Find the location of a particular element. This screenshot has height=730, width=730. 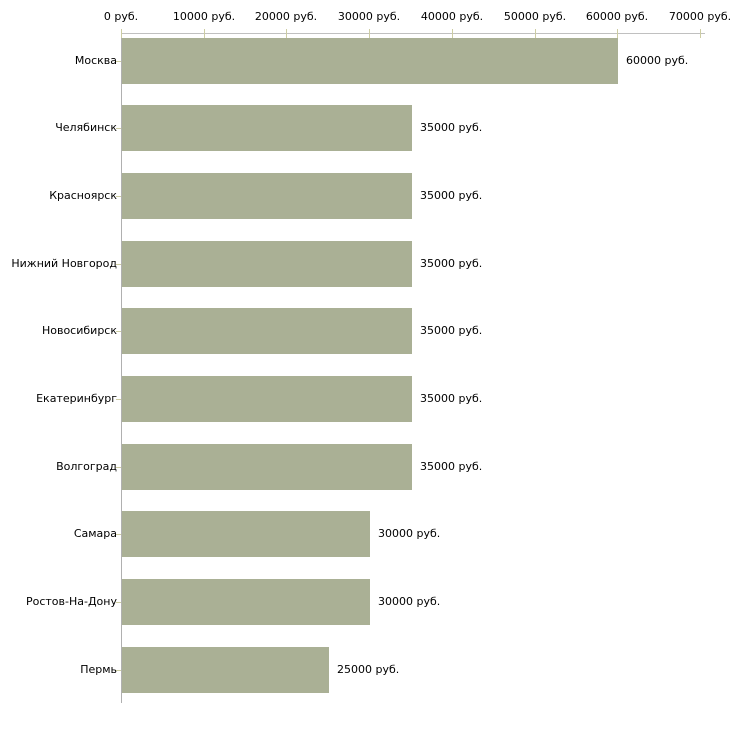

x-axis-line is located at coordinates (413, 33).